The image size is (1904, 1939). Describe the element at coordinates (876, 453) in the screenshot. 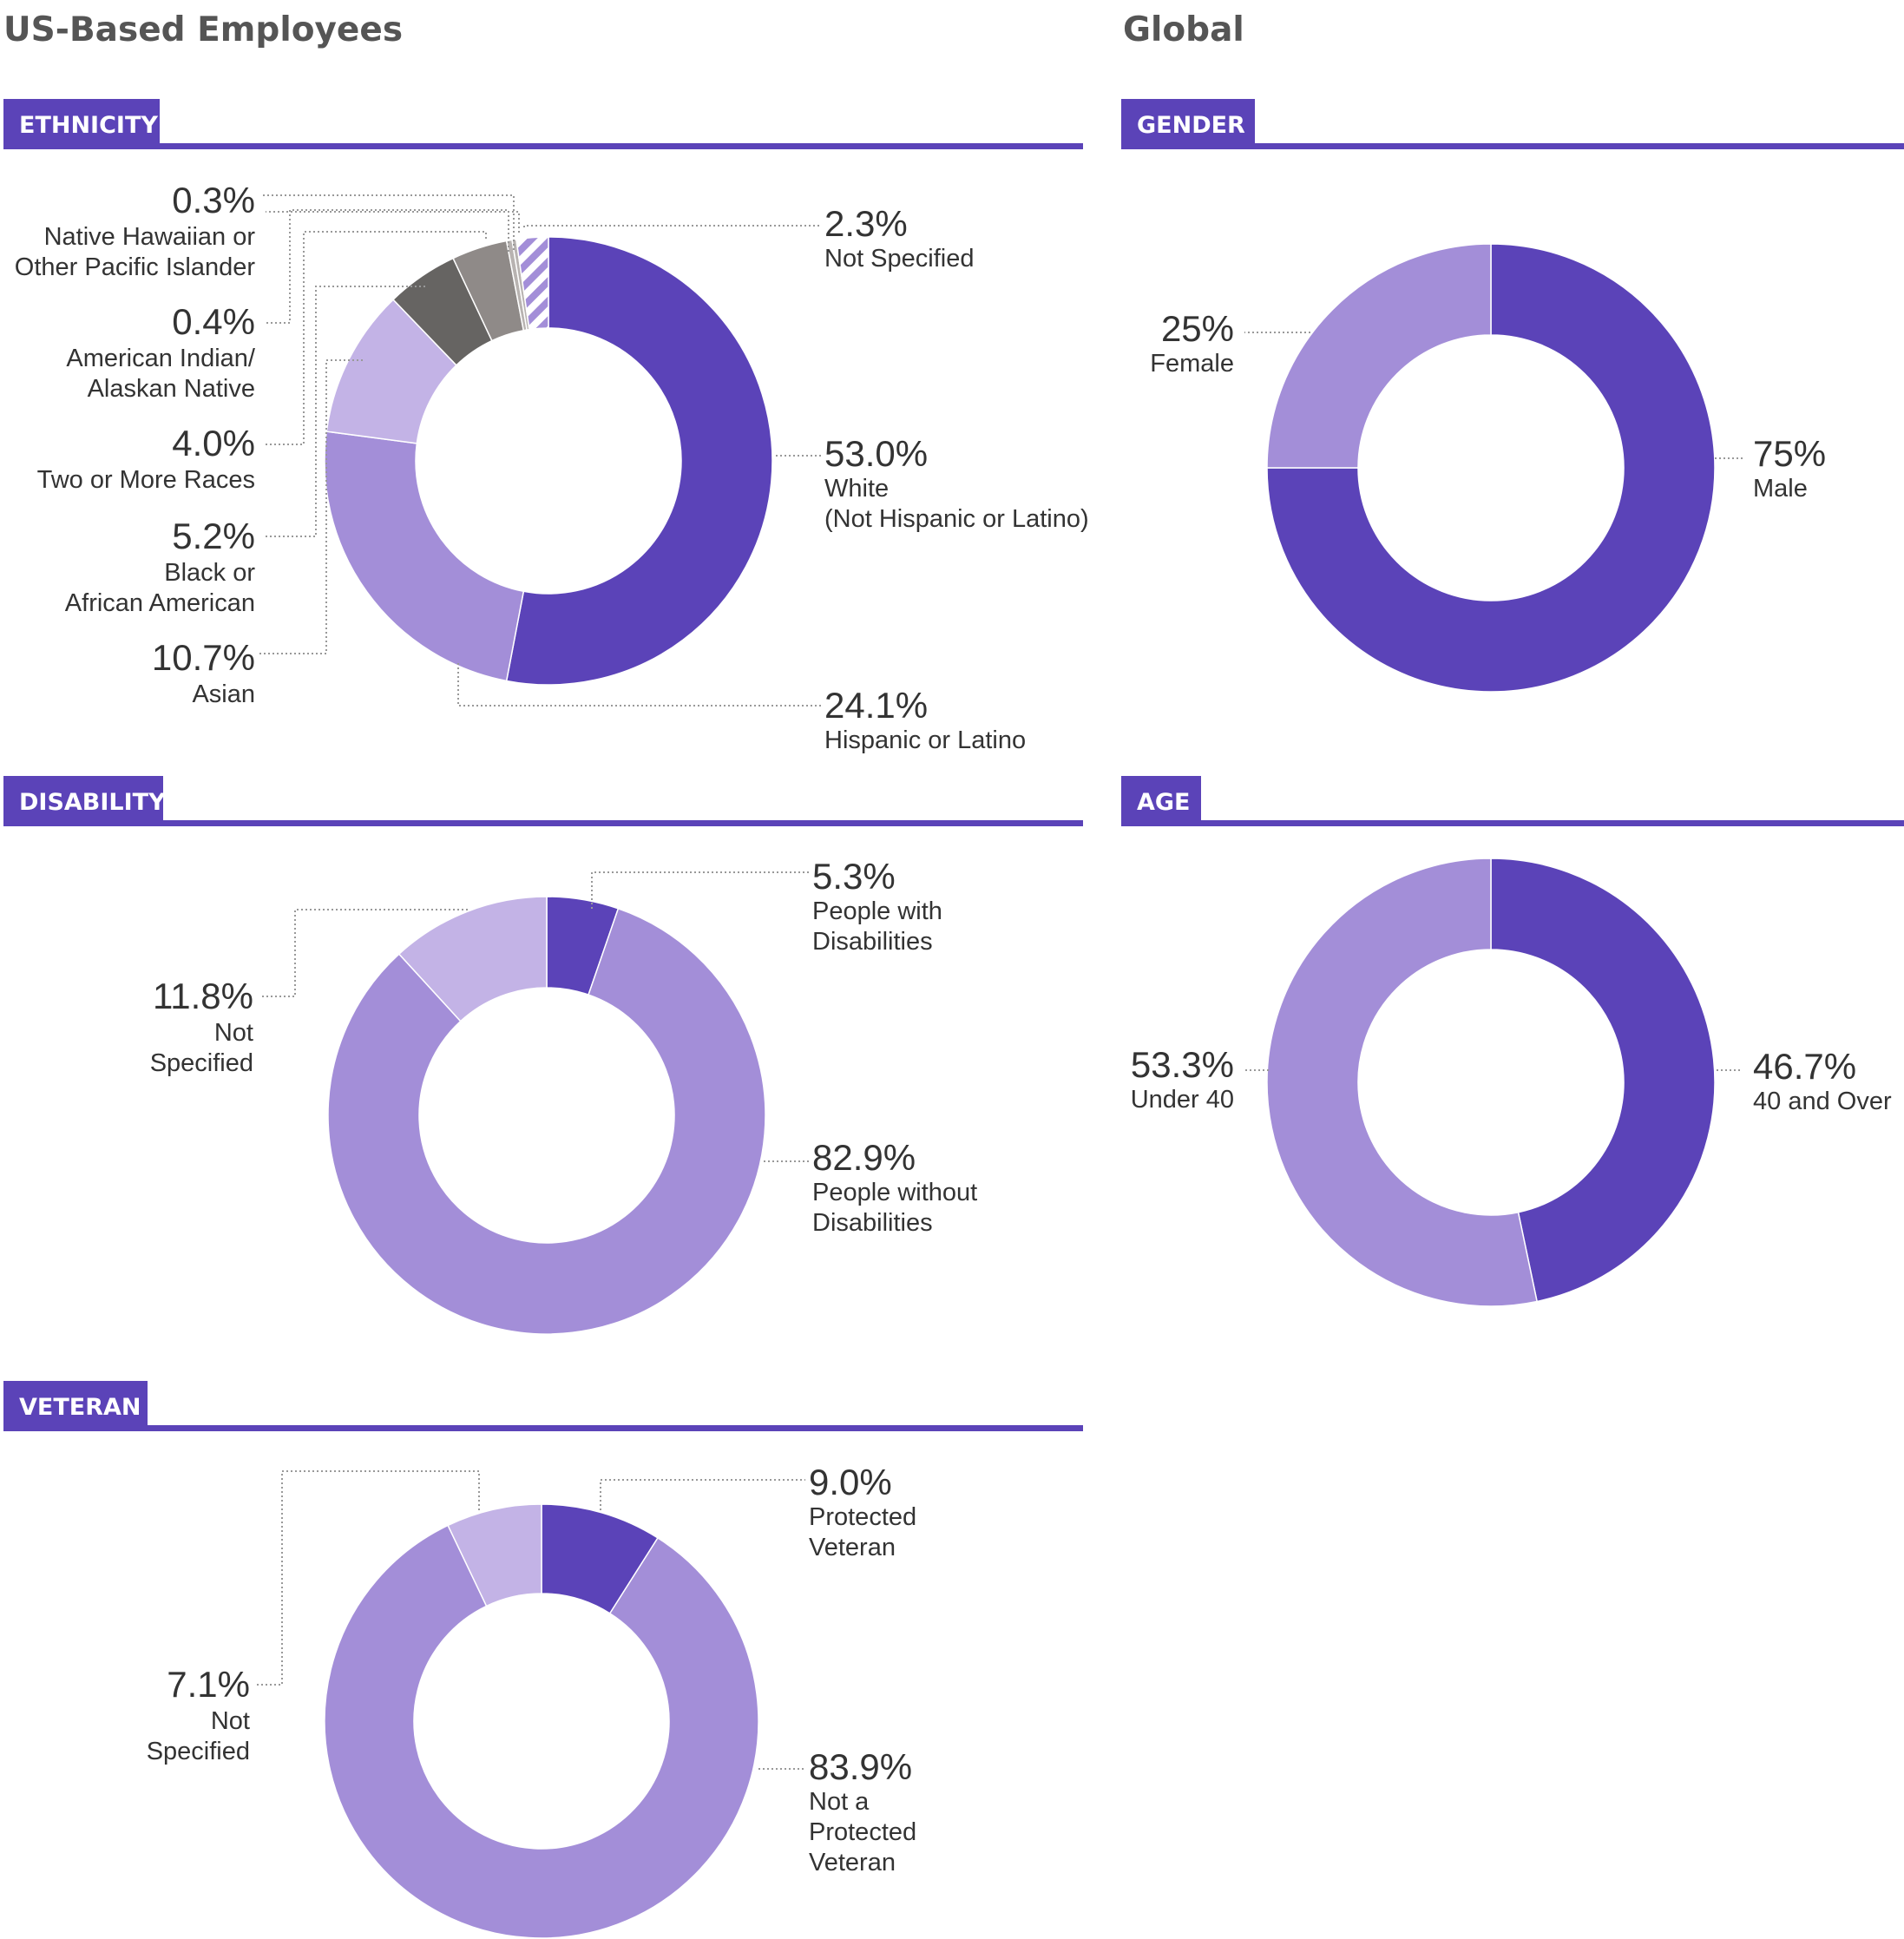

I see `data-label: 53.0%` at that location.